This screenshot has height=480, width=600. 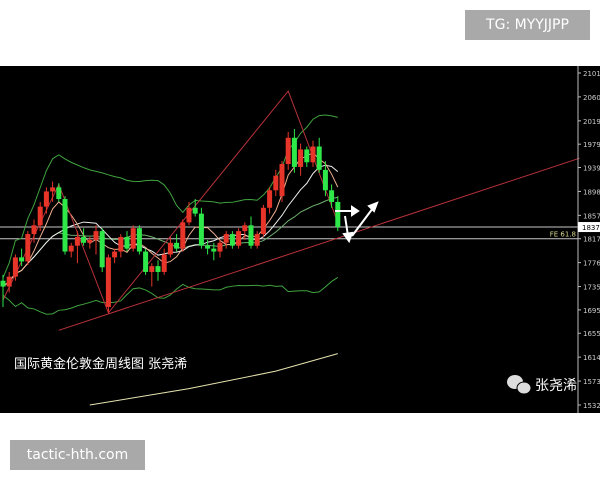 I want to click on y-tick-label: 1776., so click(x=591, y=264).